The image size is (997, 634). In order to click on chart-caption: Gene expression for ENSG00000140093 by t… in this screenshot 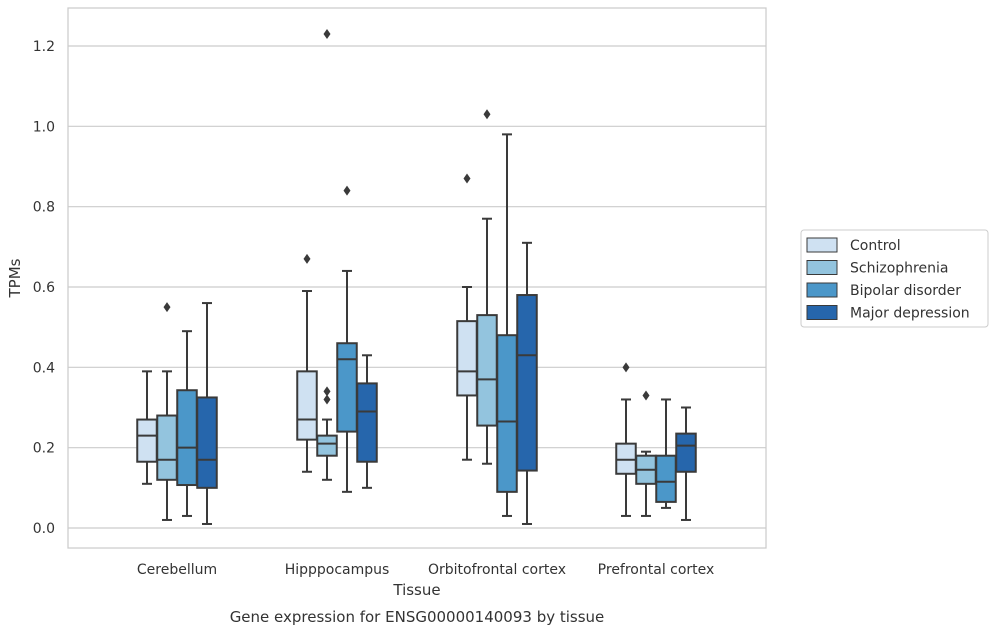, I will do `click(417, 617)`.